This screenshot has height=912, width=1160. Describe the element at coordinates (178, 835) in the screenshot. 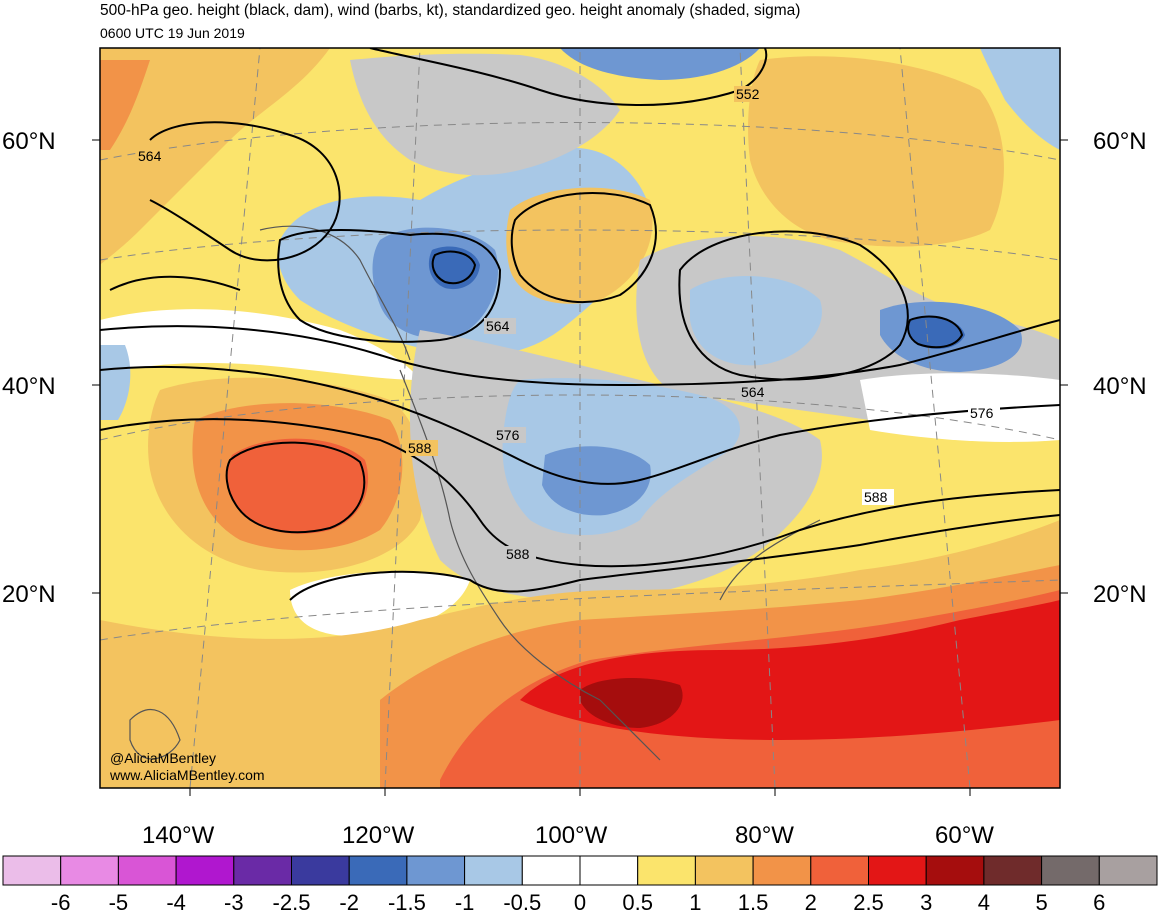

I see `lon-label-140w: 140°W` at that location.